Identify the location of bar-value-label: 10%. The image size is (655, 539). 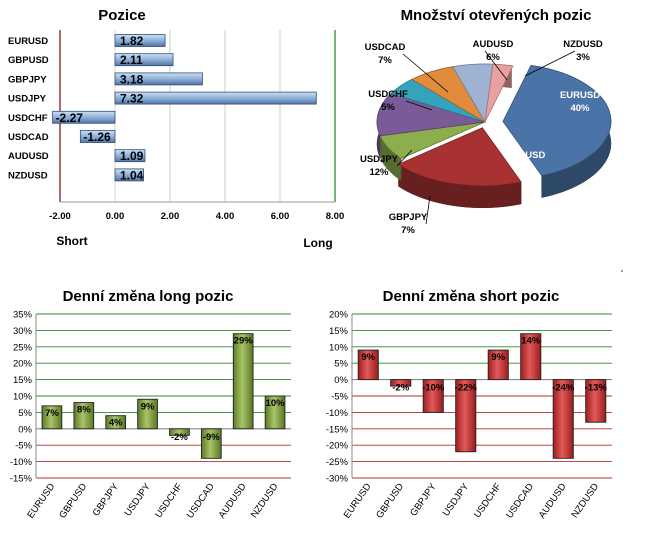
(276, 403).